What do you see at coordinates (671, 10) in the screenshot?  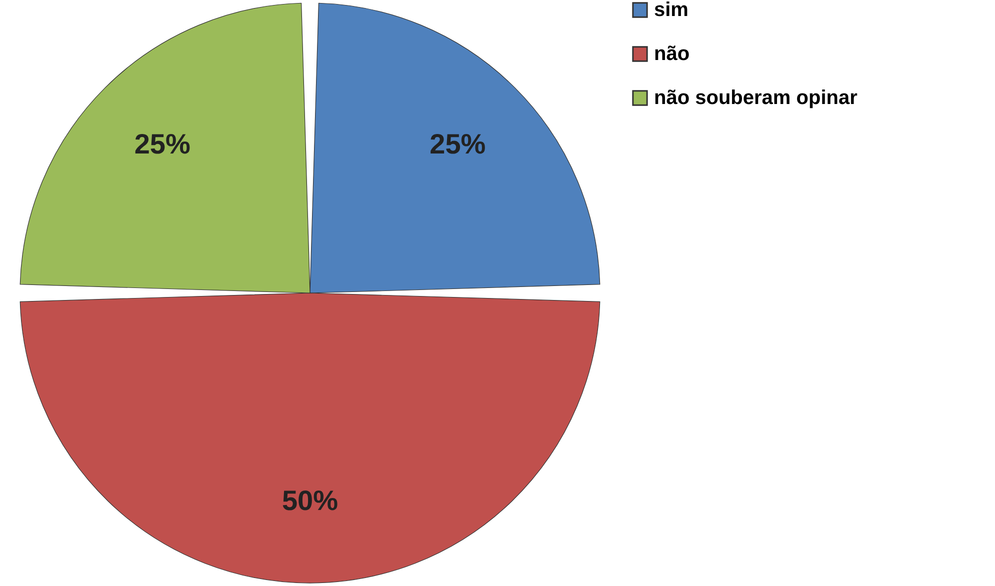 I see `legend-label: sim` at bounding box center [671, 10].